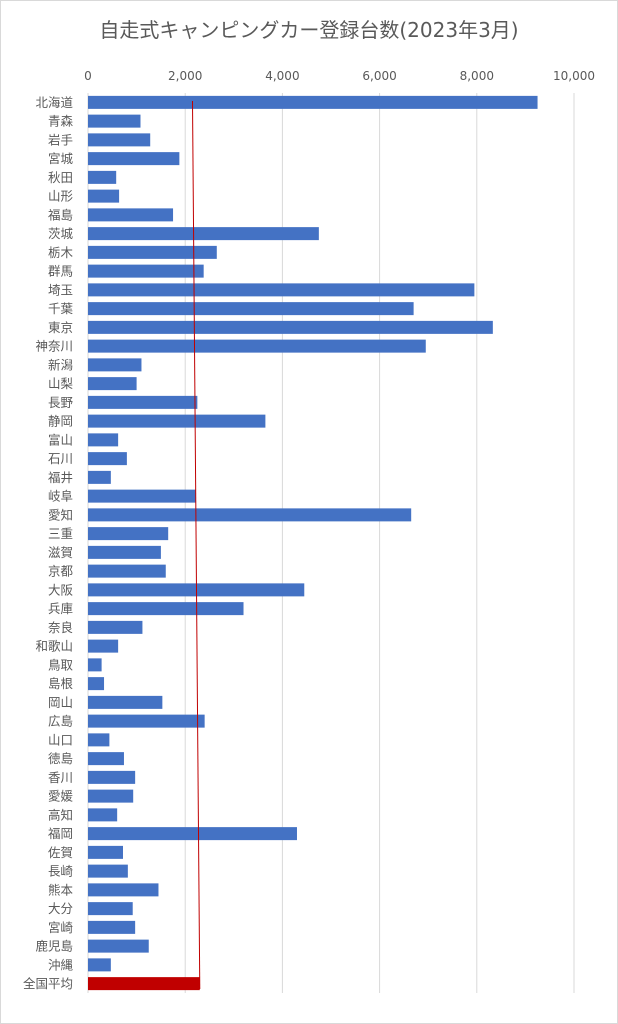 This screenshot has width=618, height=1024. Describe the element at coordinates (61, 383) in the screenshot. I see `category-label: 山梨` at that location.